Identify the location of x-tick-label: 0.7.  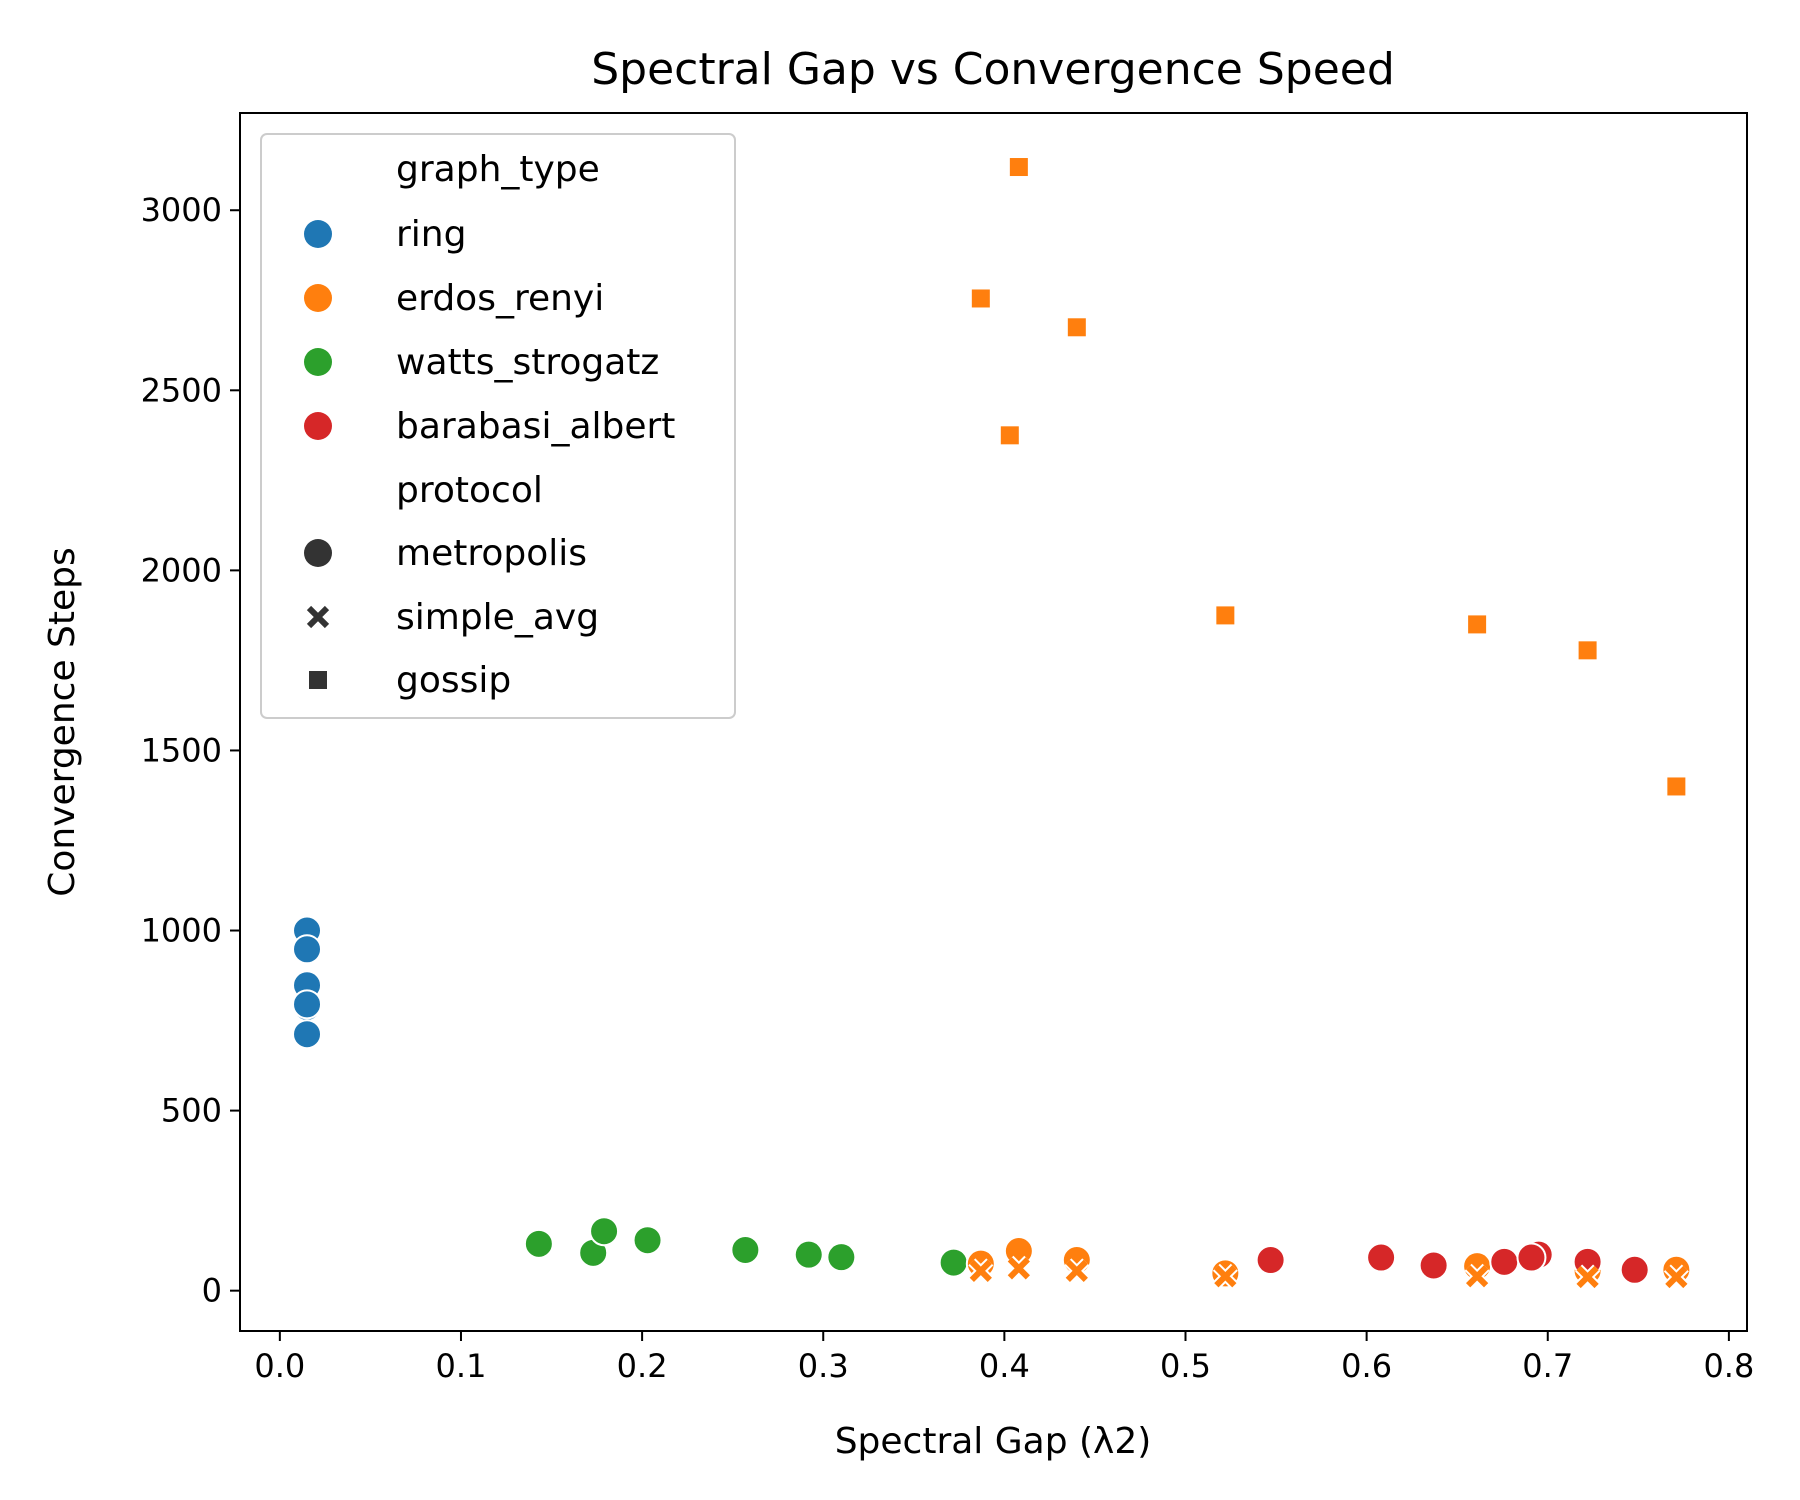
(1547, 1366).